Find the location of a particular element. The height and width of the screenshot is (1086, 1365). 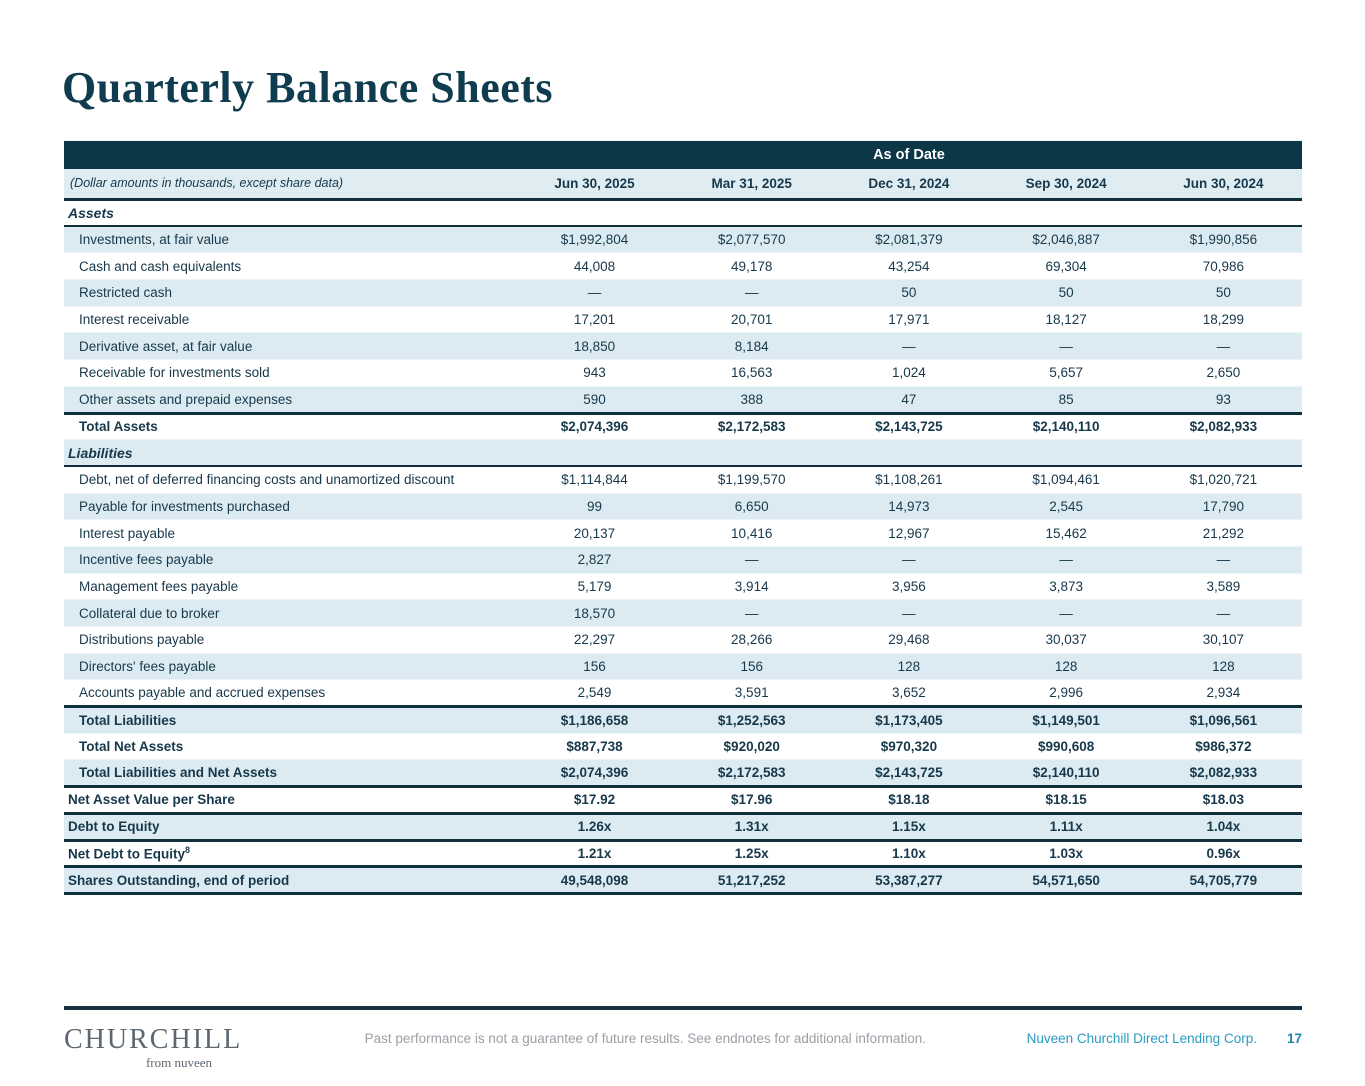

cell-value: 3,873 is located at coordinates (1066, 586).